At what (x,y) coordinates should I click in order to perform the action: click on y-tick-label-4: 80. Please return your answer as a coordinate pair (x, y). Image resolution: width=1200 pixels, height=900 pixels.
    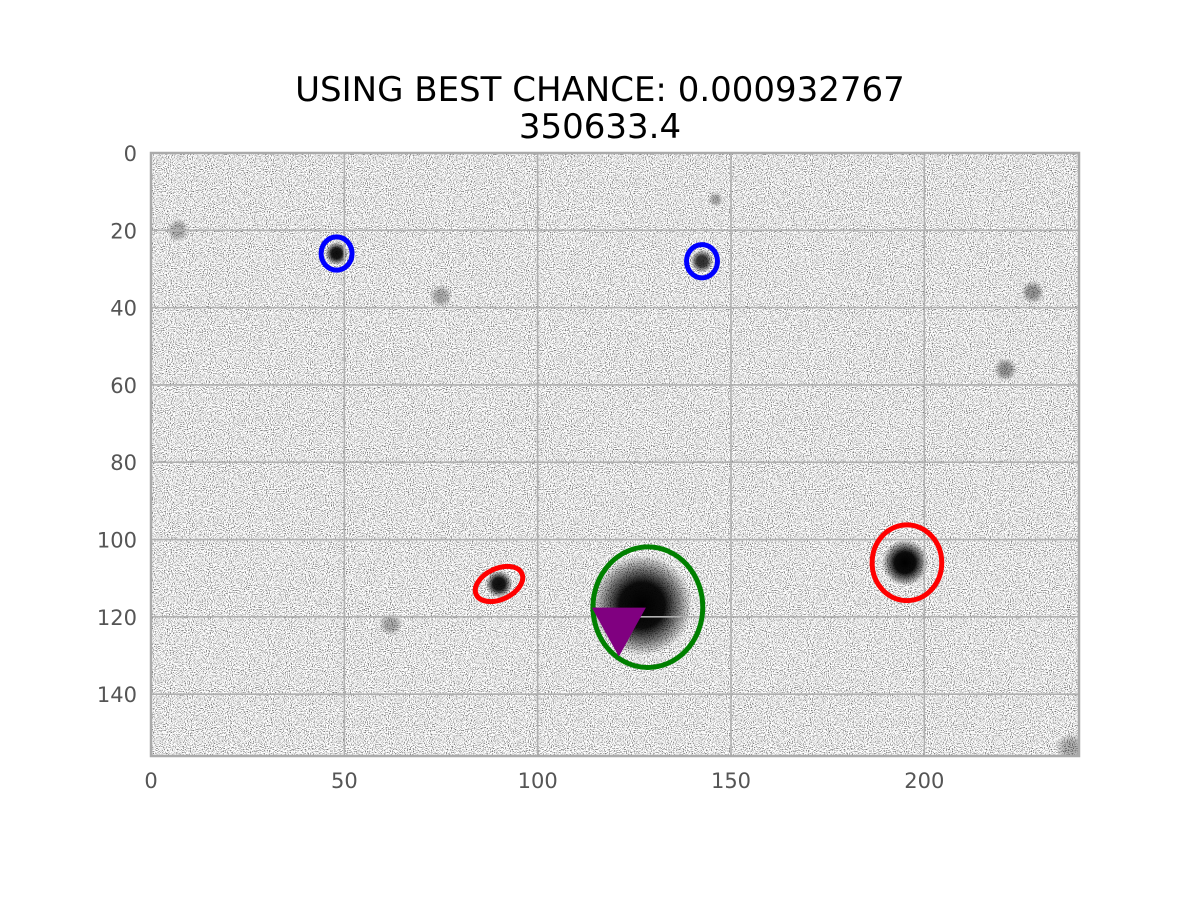
    Looking at the image, I should click on (123, 463).